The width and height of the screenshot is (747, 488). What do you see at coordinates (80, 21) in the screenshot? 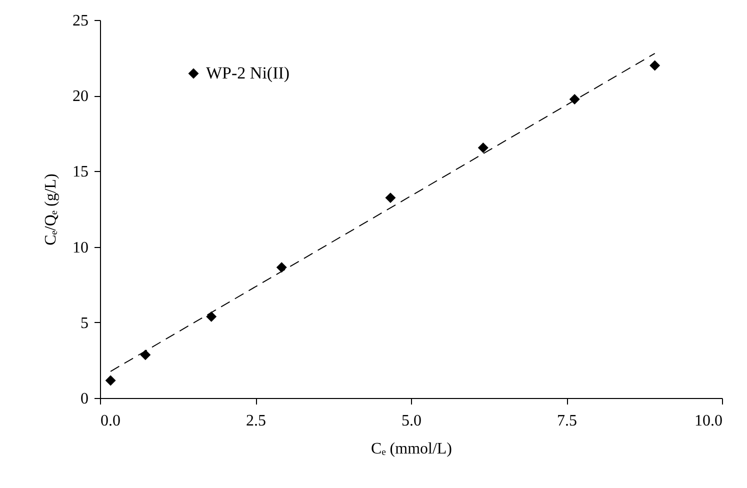
I see `y-tick-label: 25` at bounding box center [80, 21].